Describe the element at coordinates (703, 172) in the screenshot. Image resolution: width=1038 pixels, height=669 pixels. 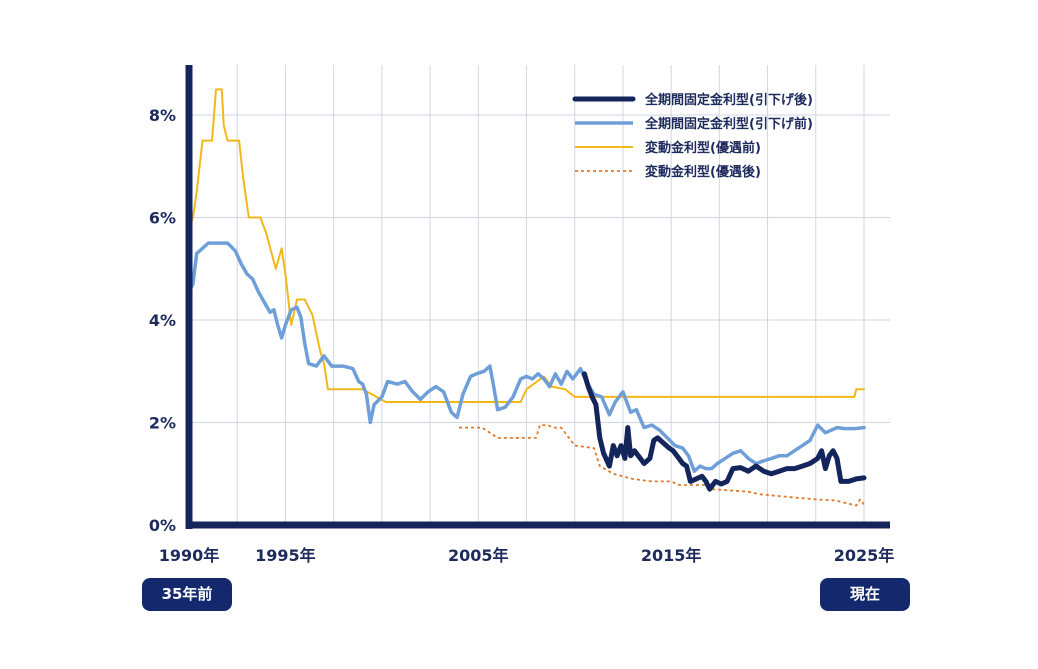
I see `legend-label: 変動金利型(優遇後)` at that location.